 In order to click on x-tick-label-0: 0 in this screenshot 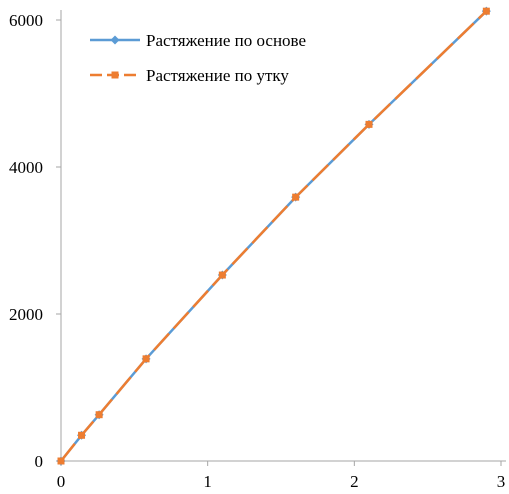, I will do `click(61, 481)`.